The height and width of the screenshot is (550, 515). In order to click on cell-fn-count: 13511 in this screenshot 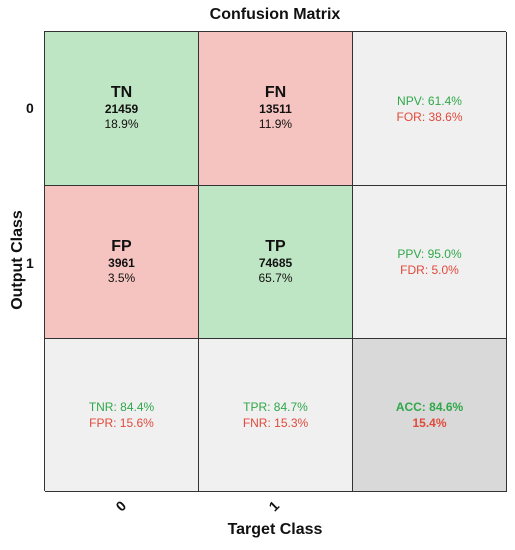, I will do `click(275, 109)`.